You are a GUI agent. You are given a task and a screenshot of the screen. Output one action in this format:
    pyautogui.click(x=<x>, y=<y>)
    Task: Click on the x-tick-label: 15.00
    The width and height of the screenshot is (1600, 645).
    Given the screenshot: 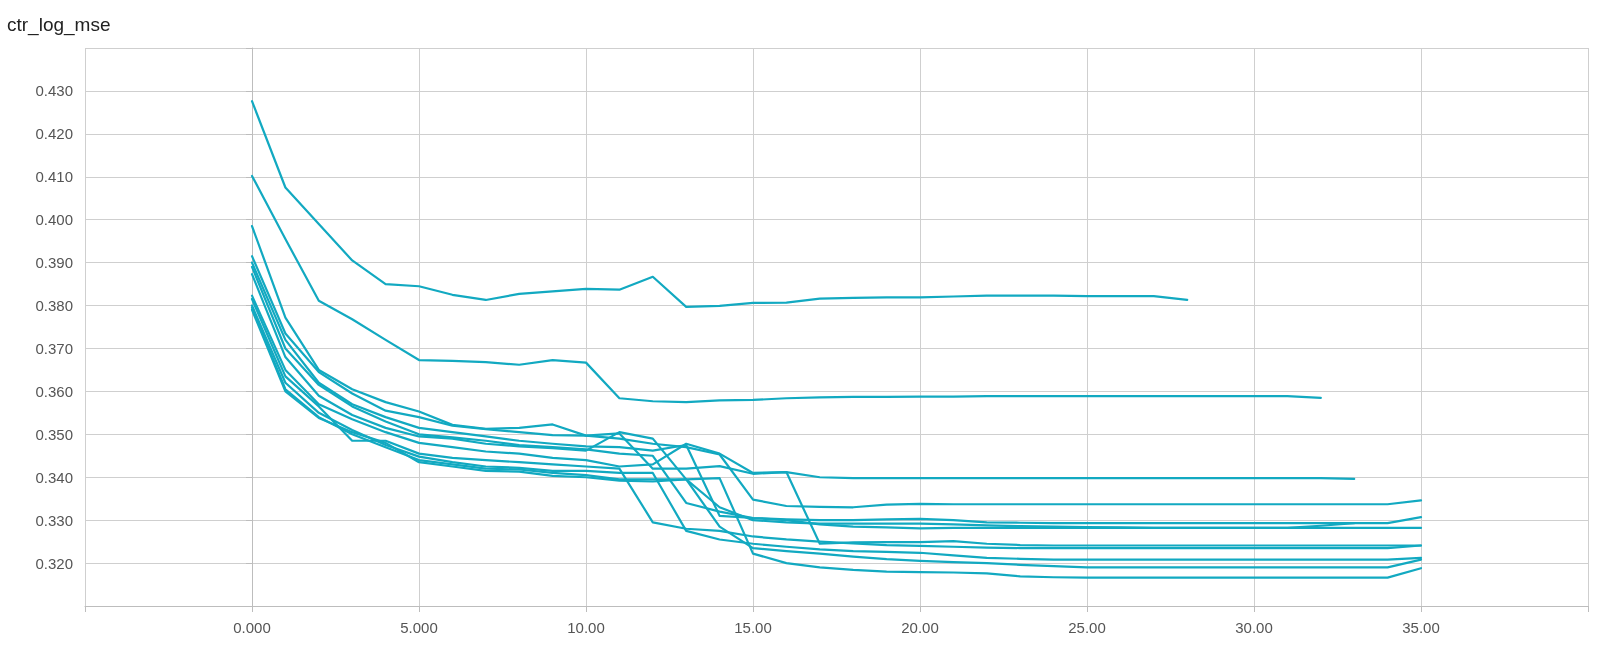 What is the action you would take?
    pyautogui.click(x=753, y=627)
    